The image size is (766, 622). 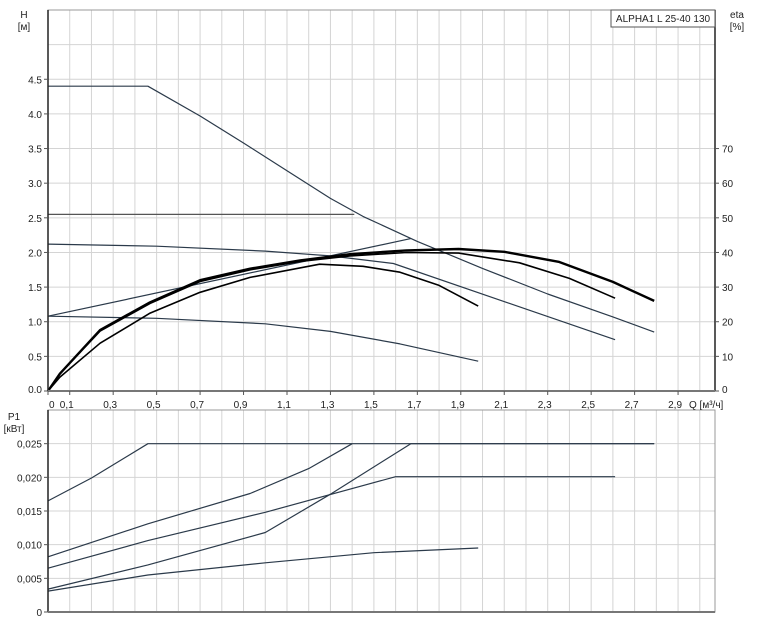 What do you see at coordinates (458, 405) in the screenshot?
I see `x-tick-label: 1,9` at bounding box center [458, 405].